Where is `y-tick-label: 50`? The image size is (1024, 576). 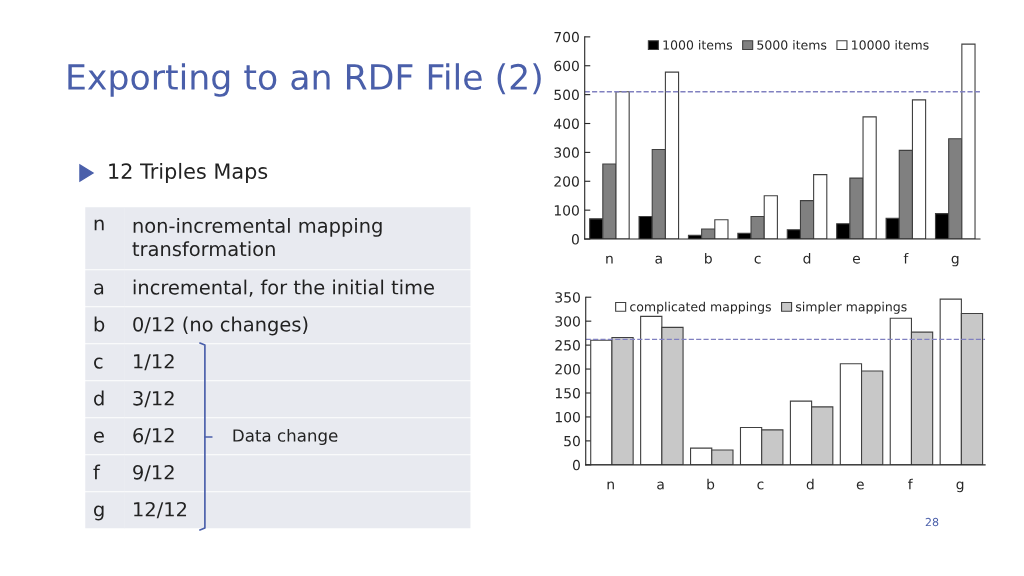 y-tick-label: 50 is located at coordinates (572, 441).